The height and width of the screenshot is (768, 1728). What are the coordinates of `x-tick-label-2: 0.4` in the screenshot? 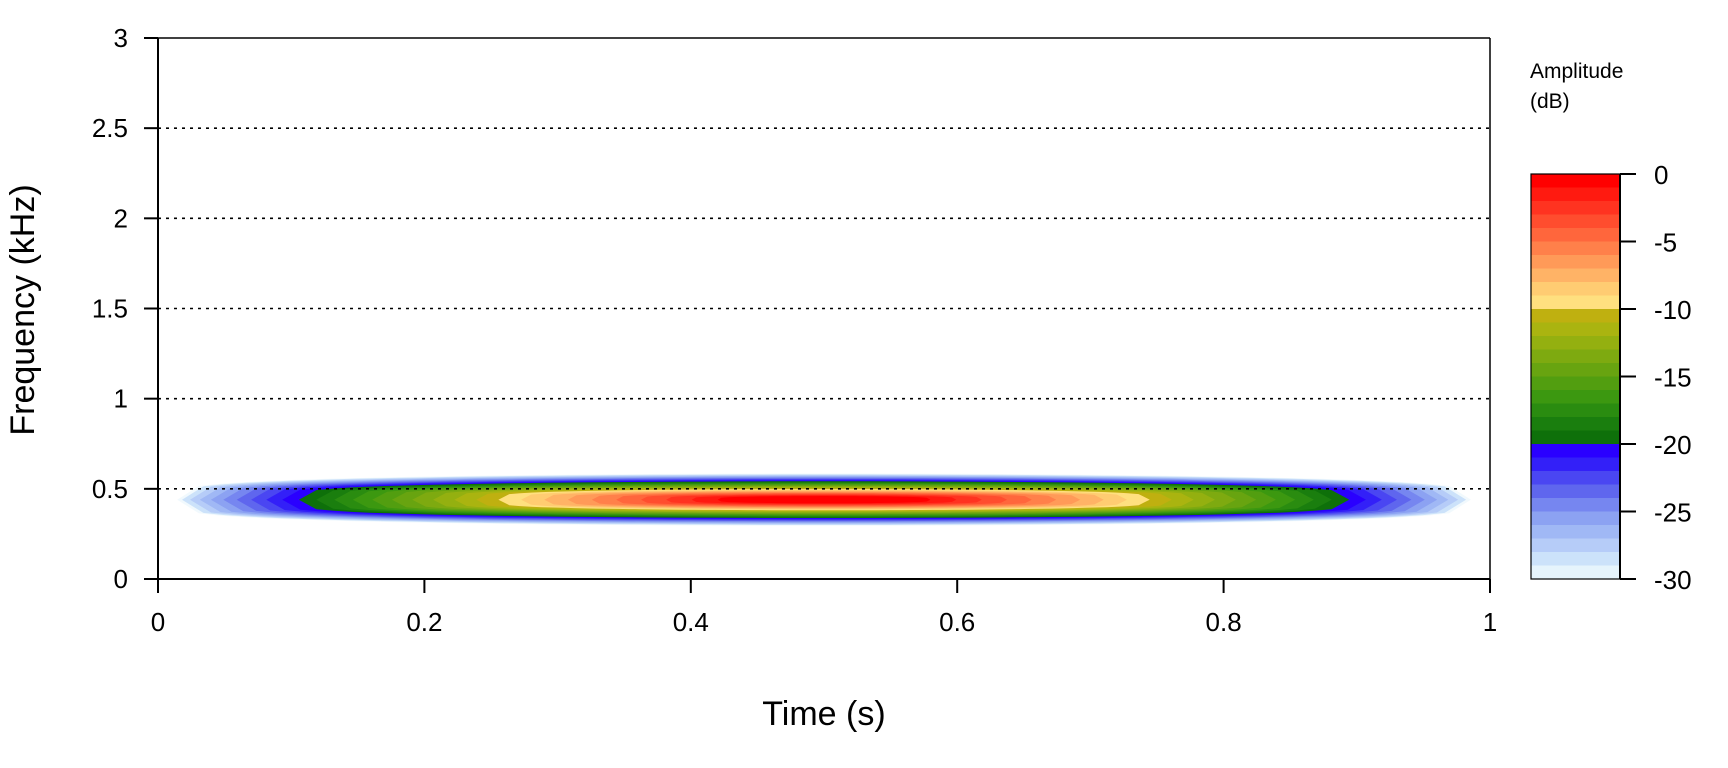 It's located at (691, 622).